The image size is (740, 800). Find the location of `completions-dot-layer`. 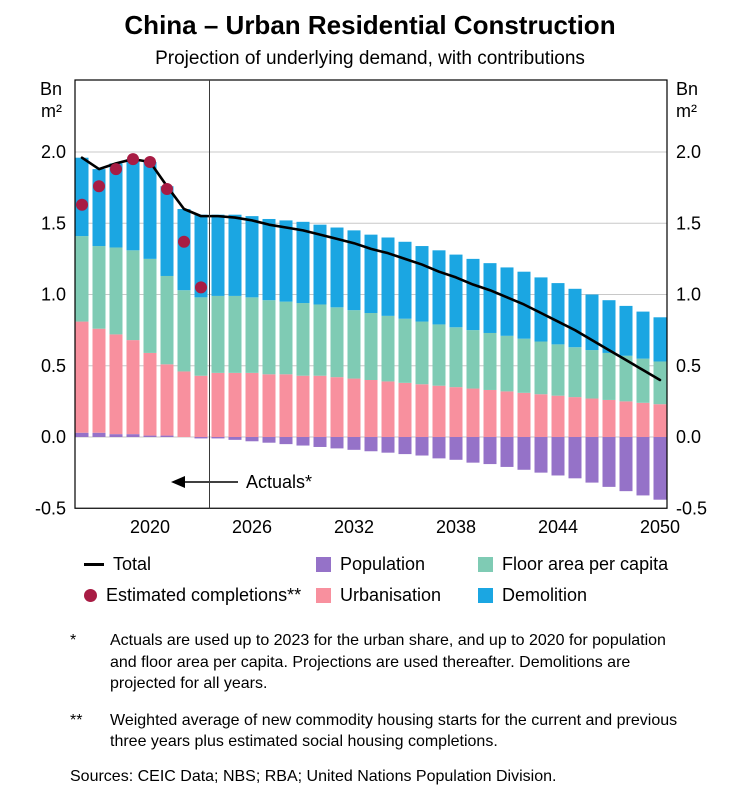

completions-dot-layer is located at coordinates (141, 223).